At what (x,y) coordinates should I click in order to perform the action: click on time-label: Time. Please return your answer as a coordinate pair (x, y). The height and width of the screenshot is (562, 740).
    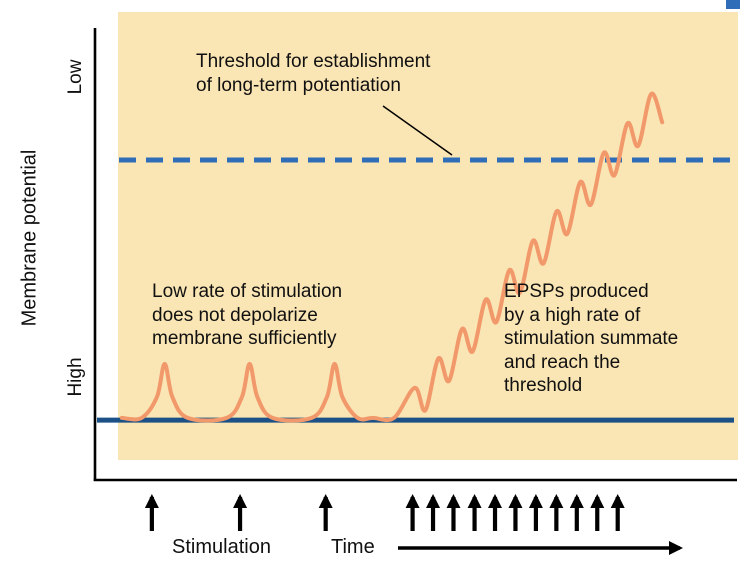
    Looking at the image, I should click on (353, 547).